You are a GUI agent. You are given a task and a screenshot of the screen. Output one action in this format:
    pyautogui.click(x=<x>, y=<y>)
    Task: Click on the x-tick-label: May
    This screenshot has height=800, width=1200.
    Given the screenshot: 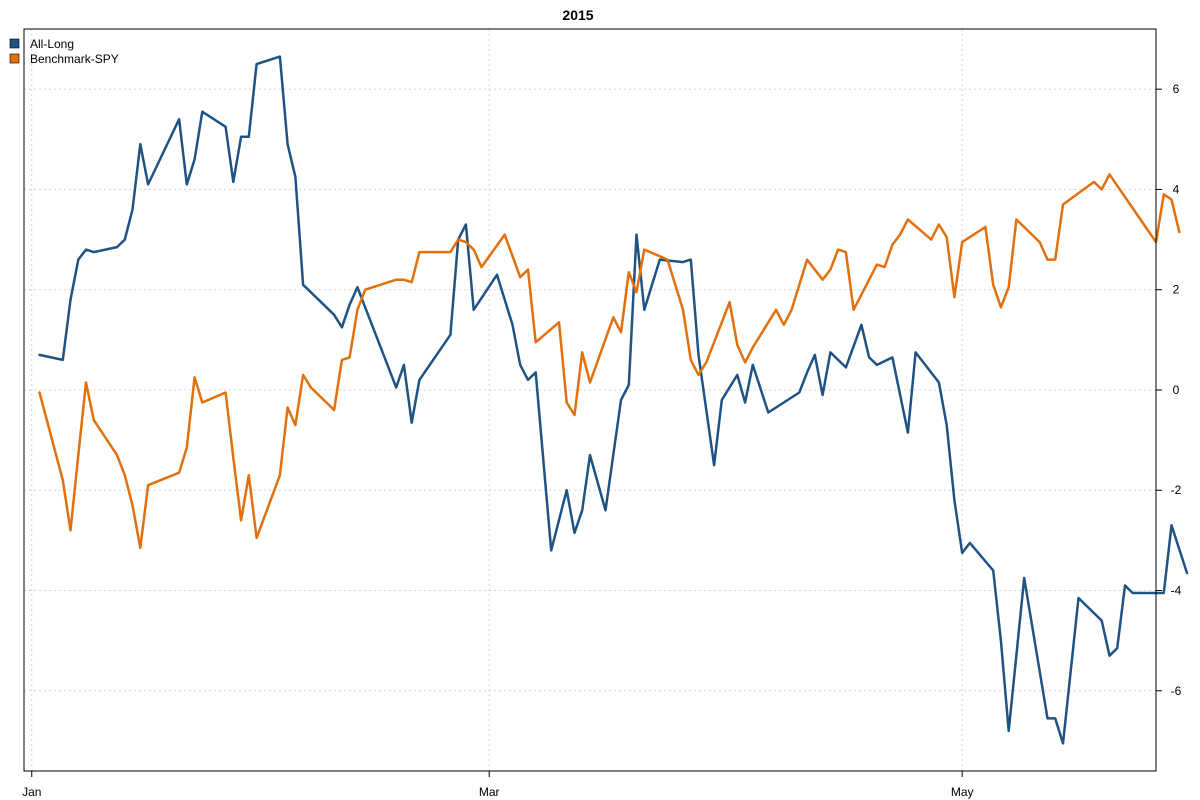 What is the action you would take?
    pyautogui.click(x=962, y=792)
    